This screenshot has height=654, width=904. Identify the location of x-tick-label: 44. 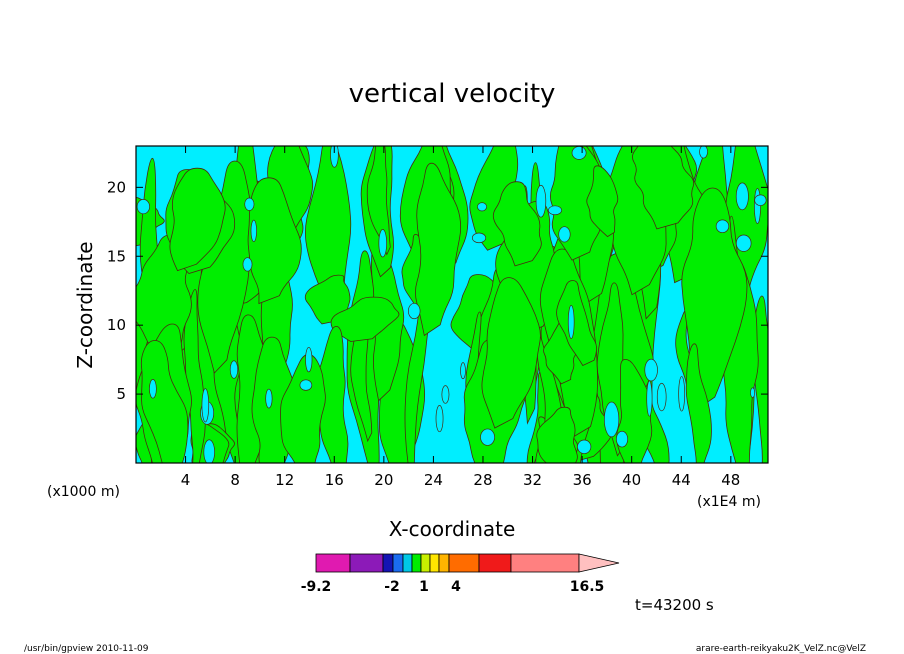
(681, 480).